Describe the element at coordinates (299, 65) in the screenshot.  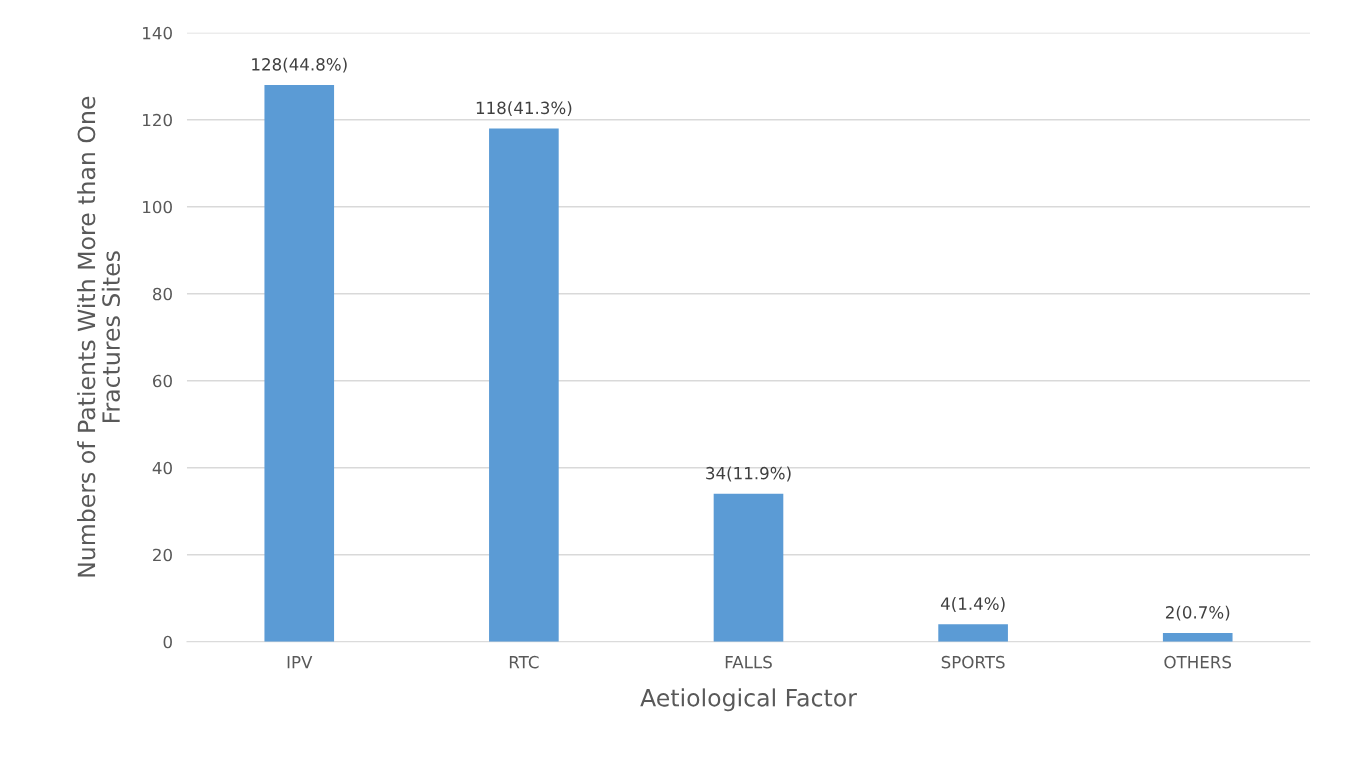
I see `data-label: 128(44.8%)` at that location.